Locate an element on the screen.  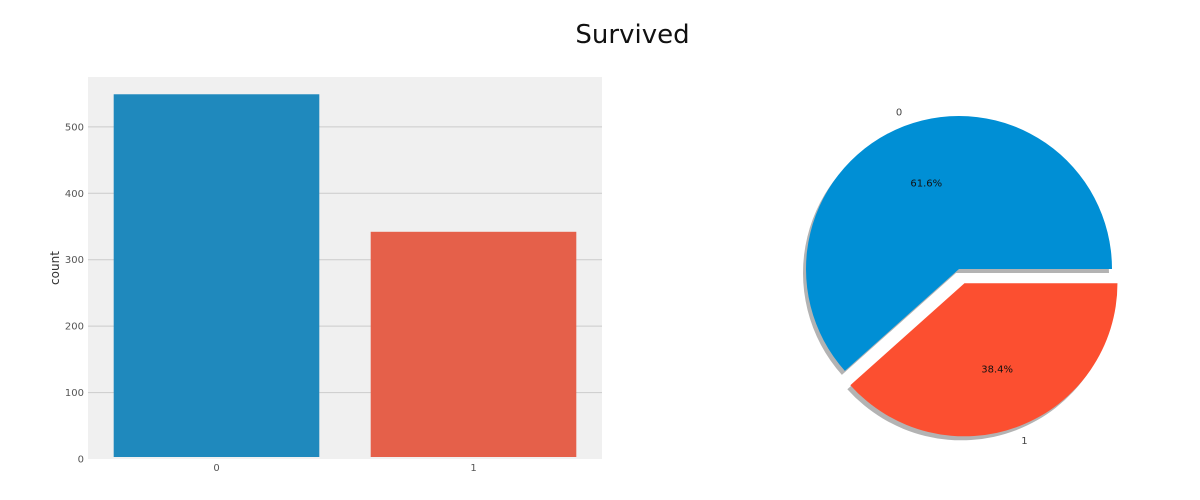
y-tick-label: 100 is located at coordinates (74, 393).